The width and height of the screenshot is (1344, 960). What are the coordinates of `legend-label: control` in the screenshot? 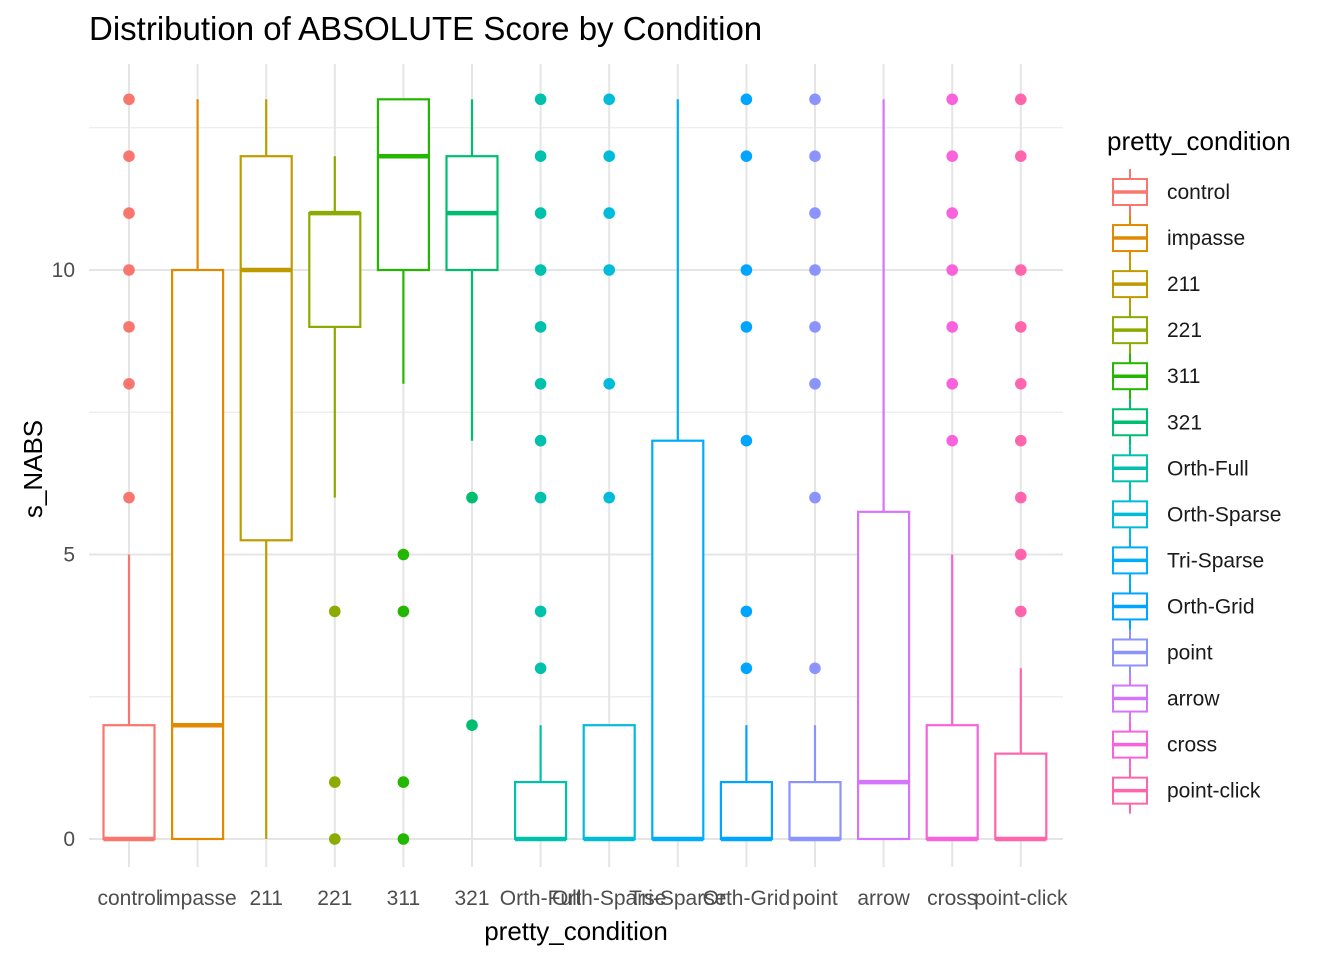 It's located at (1198, 192).